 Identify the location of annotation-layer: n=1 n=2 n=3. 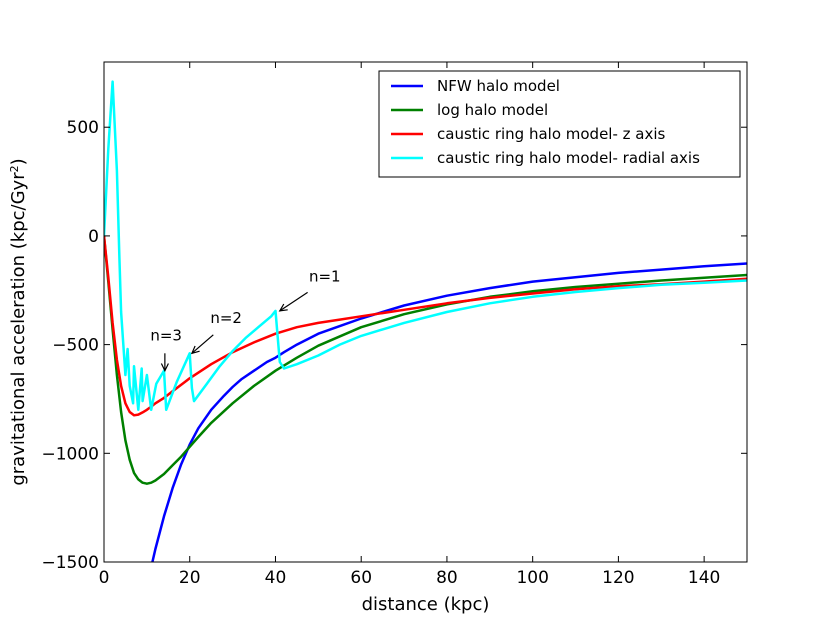
(245, 320).